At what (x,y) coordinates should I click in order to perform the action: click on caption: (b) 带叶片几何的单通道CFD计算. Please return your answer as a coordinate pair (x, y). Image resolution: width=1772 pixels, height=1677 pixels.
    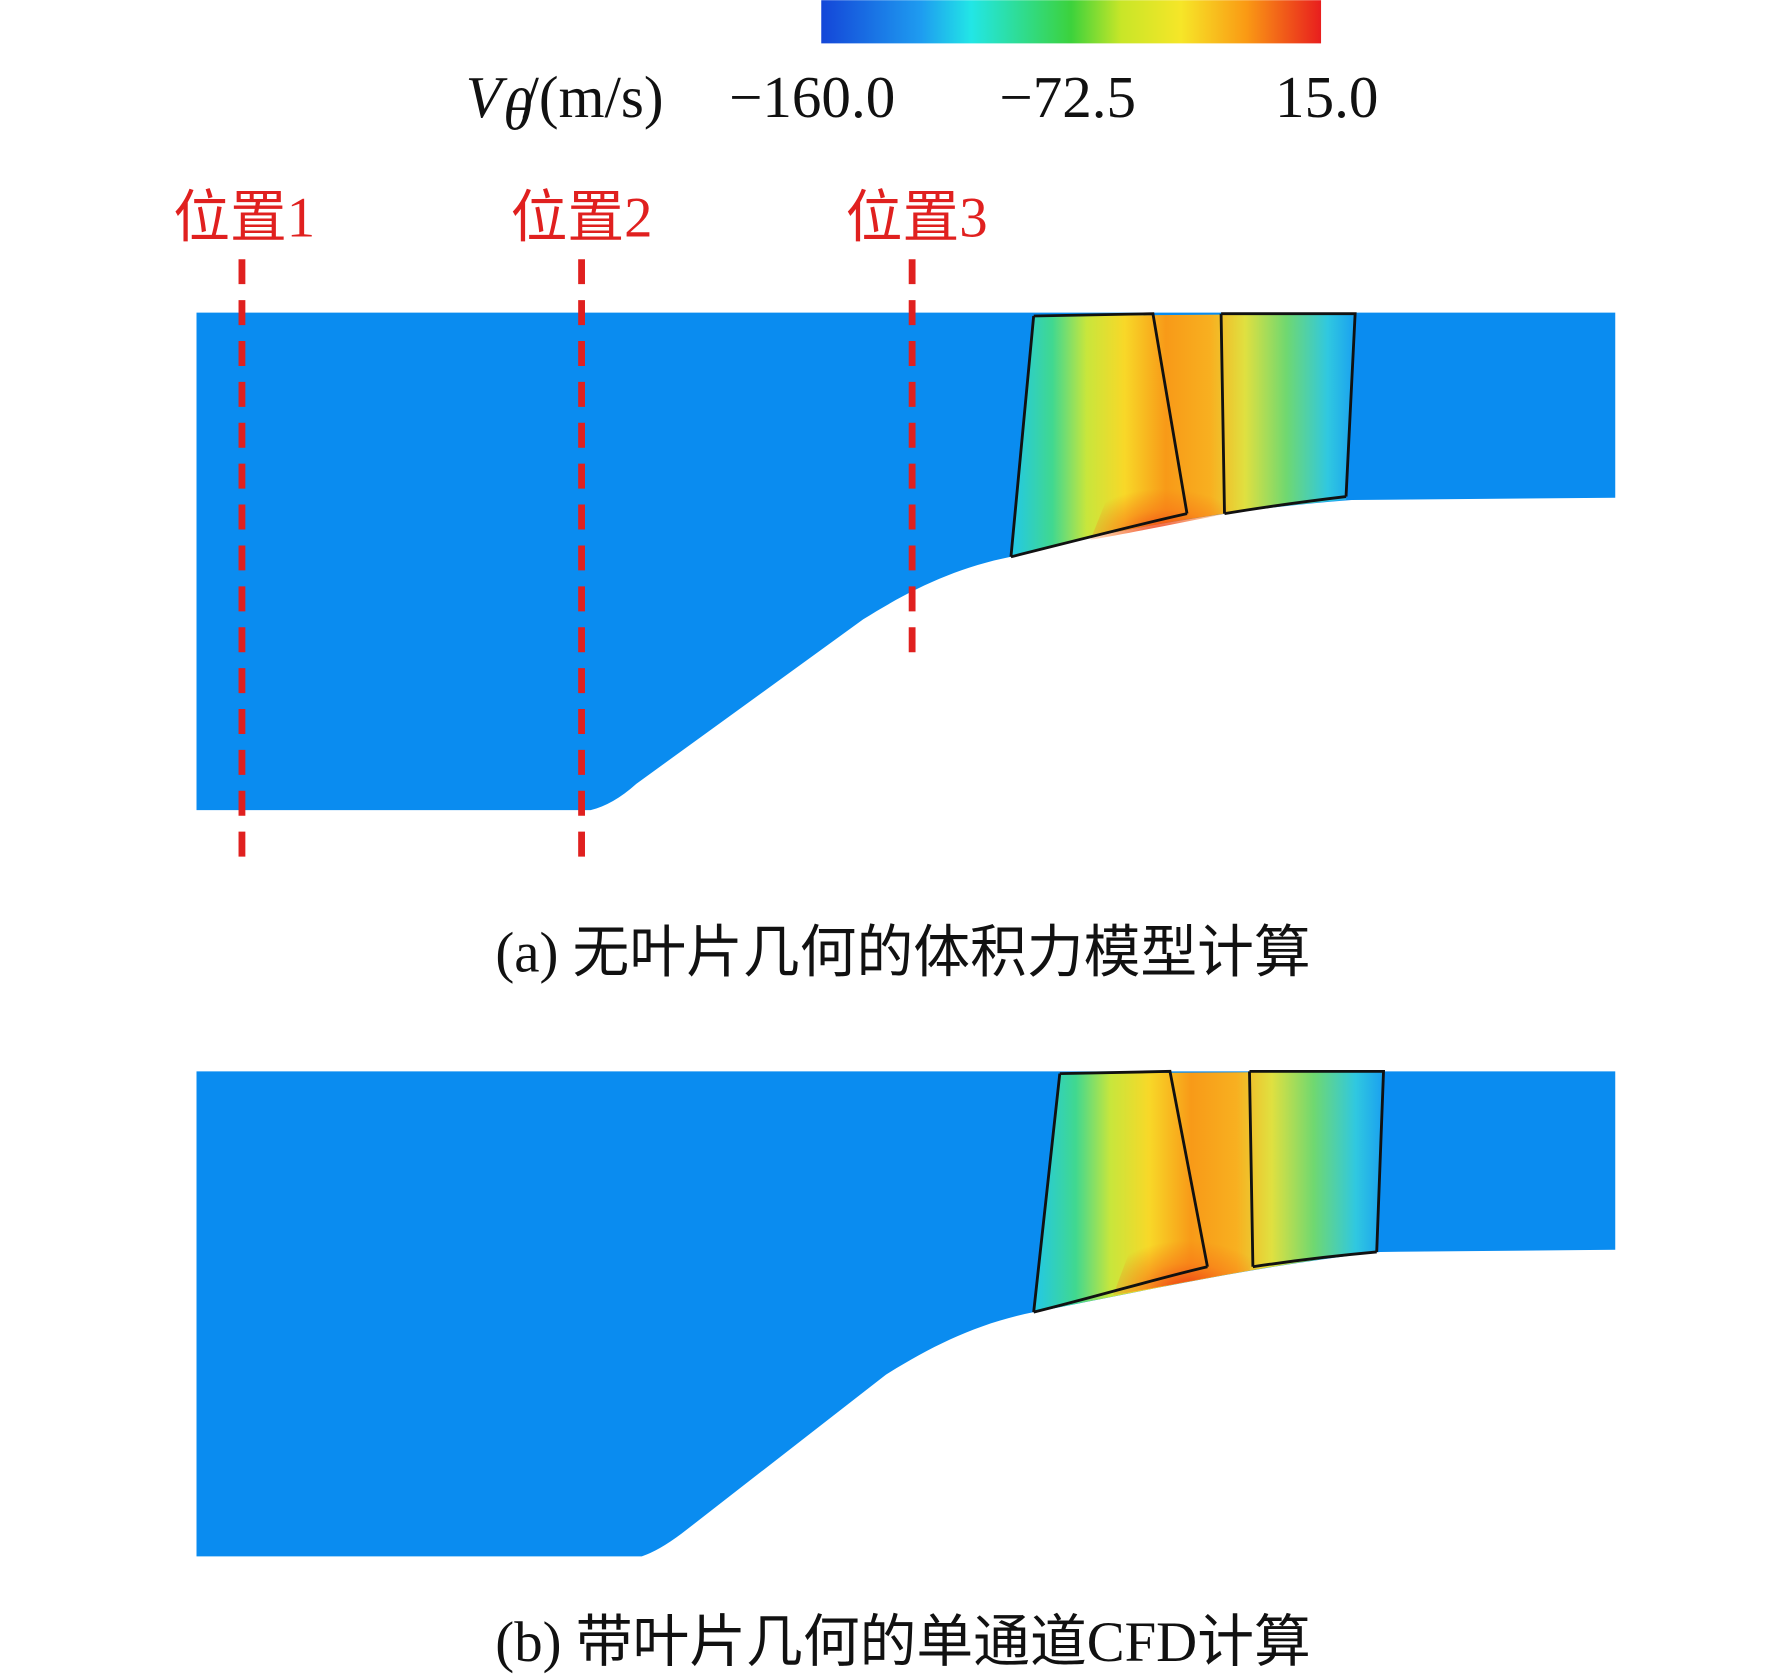
    Looking at the image, I should click on (902, 1642).